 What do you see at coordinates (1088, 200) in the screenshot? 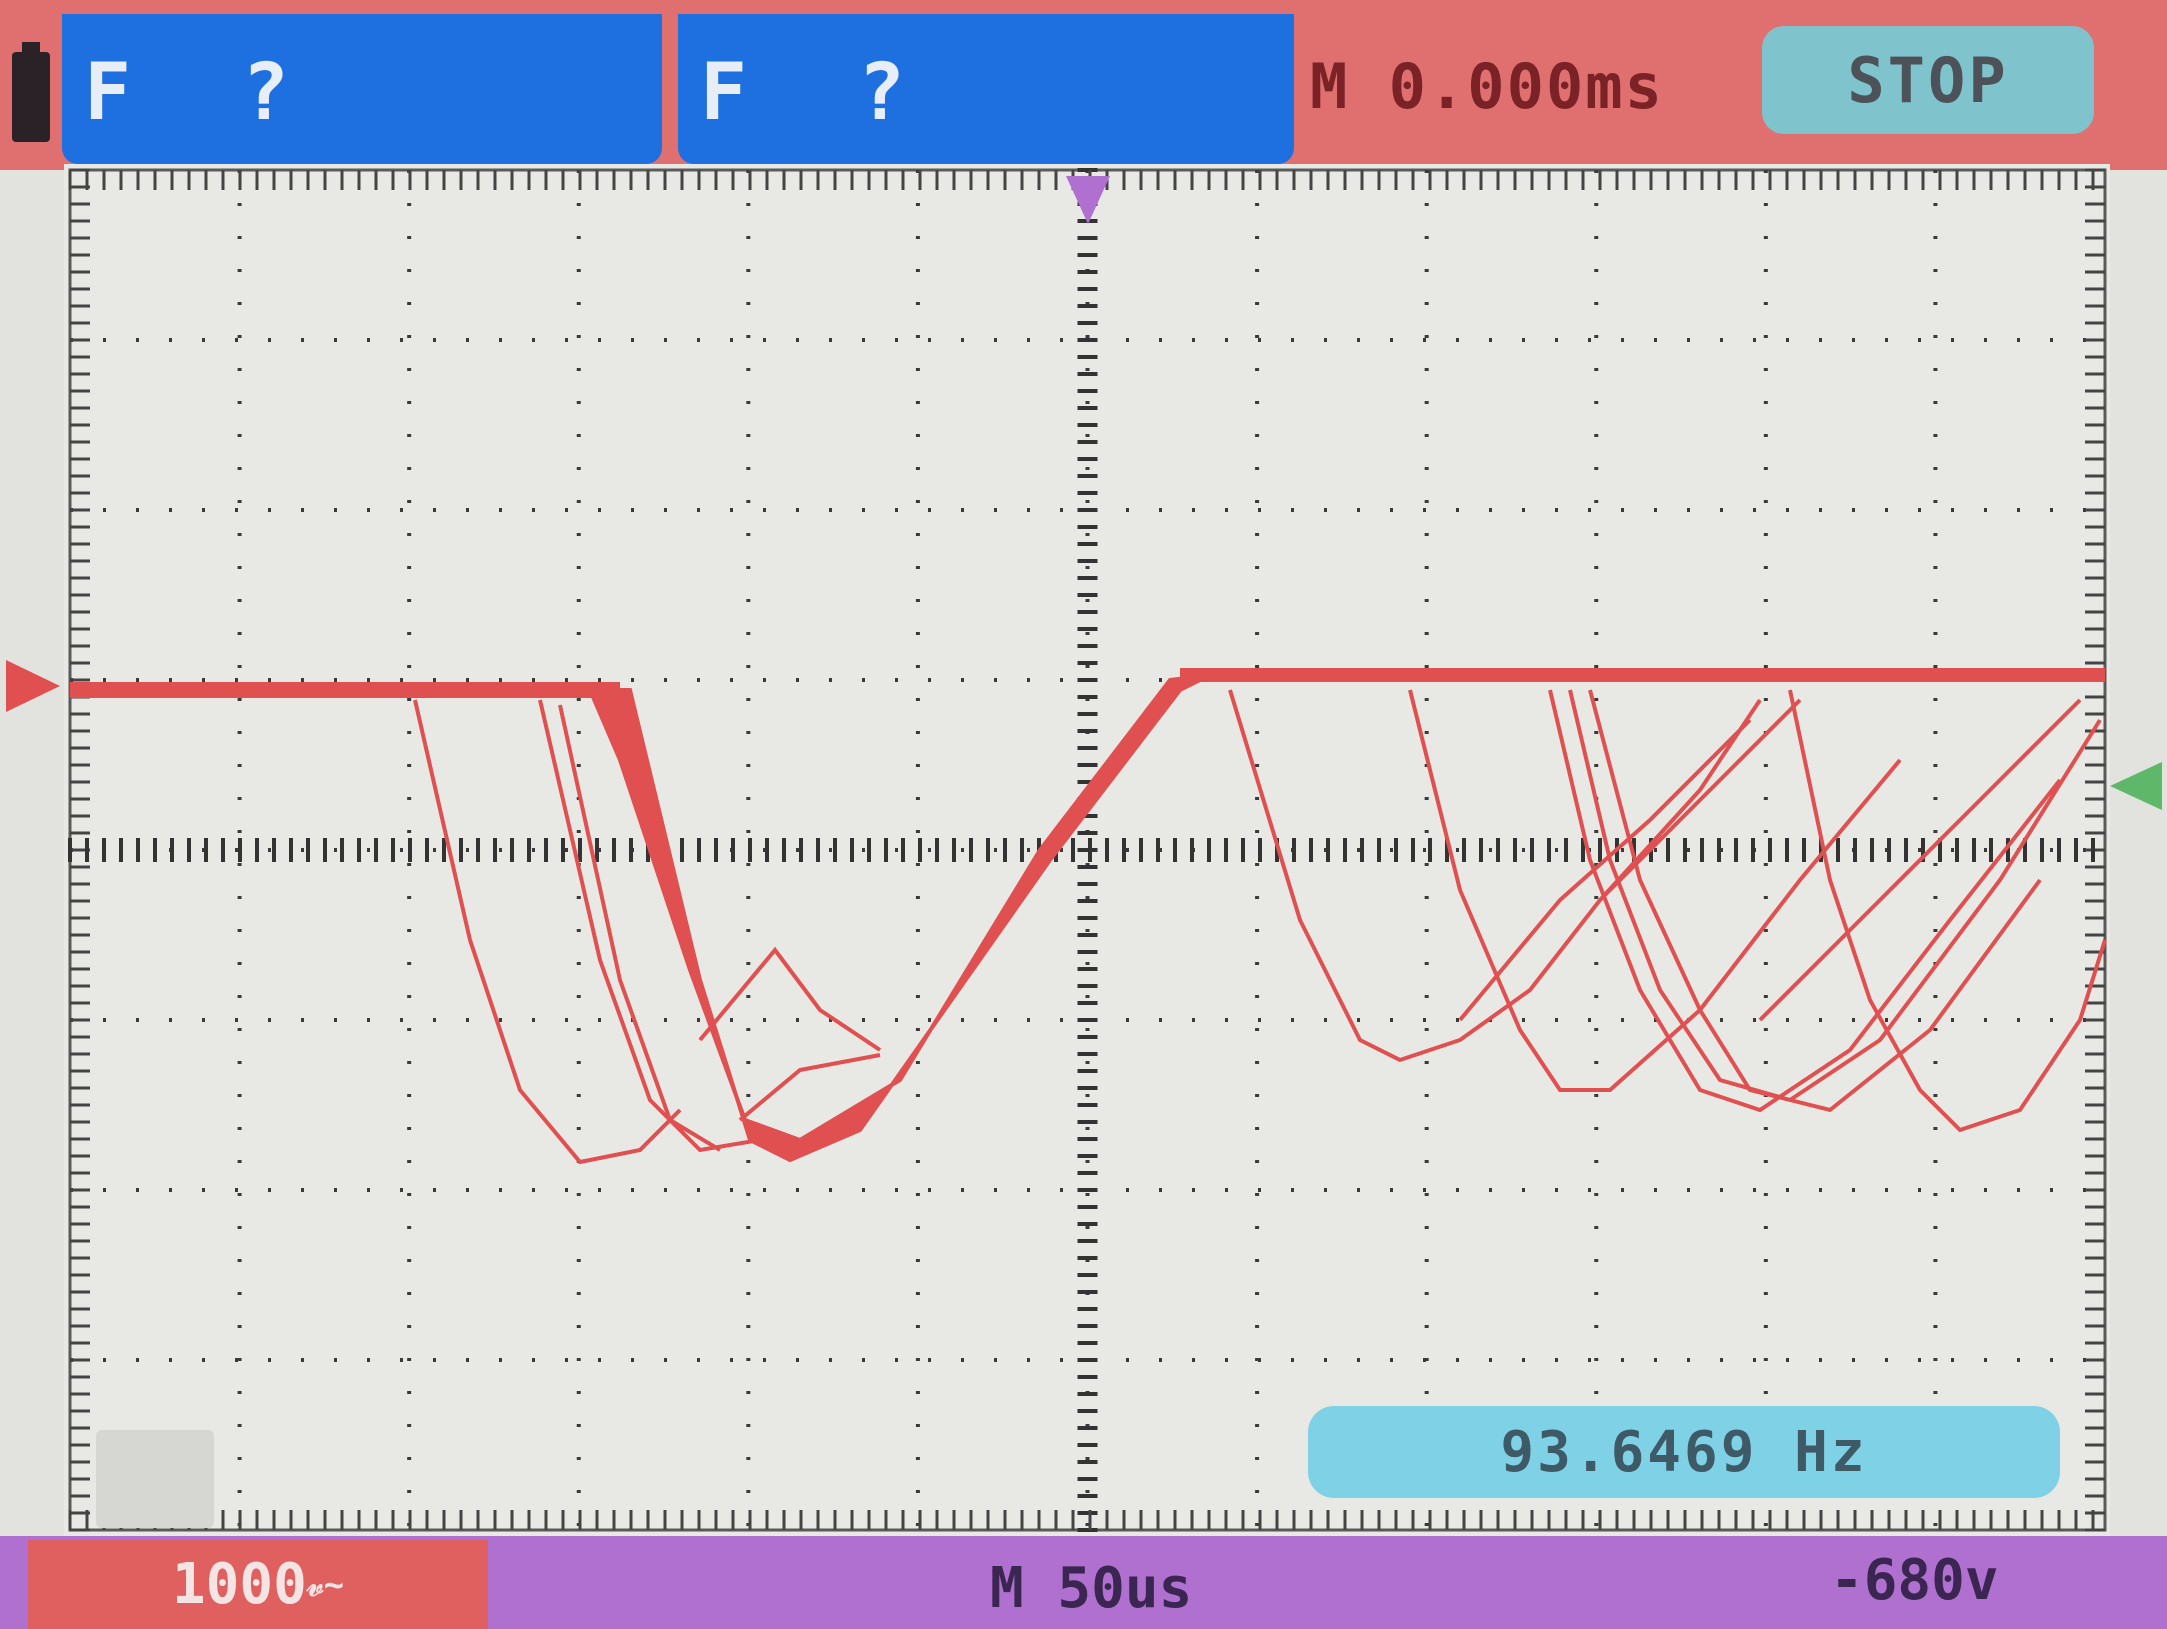
I see `trigger-position-marker-icon` at bounding box center [1088, 200].